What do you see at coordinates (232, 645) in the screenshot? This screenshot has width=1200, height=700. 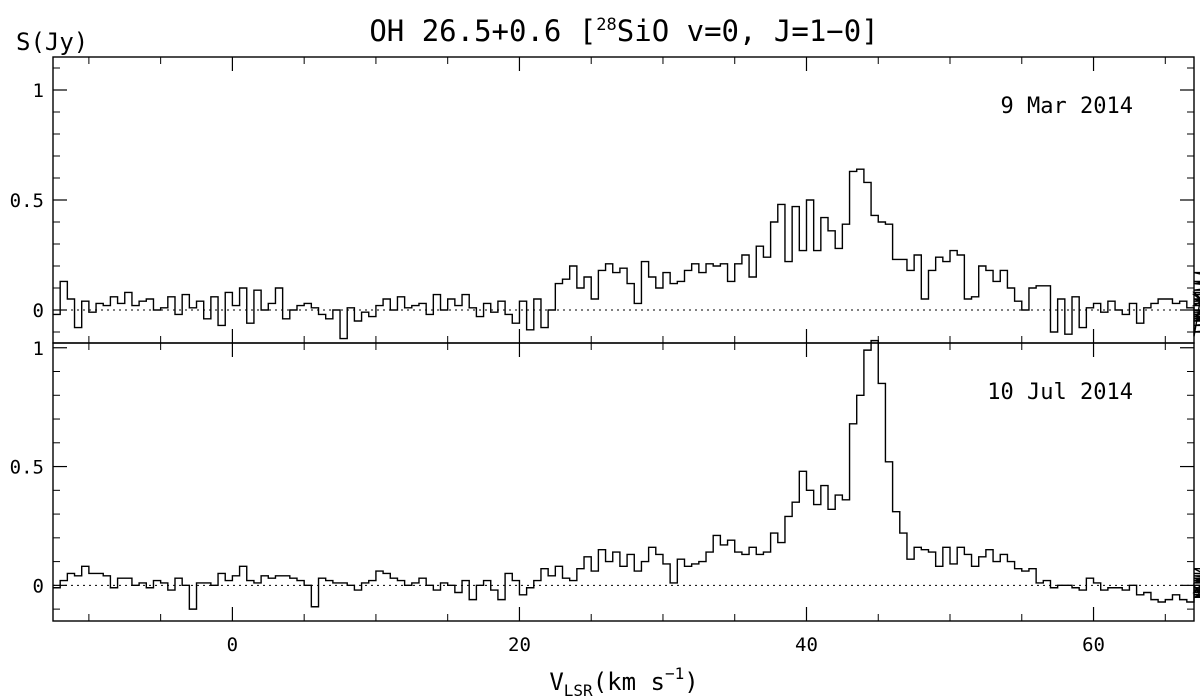 I see `x-tick-label: 0` at bounding box center [232, 645].